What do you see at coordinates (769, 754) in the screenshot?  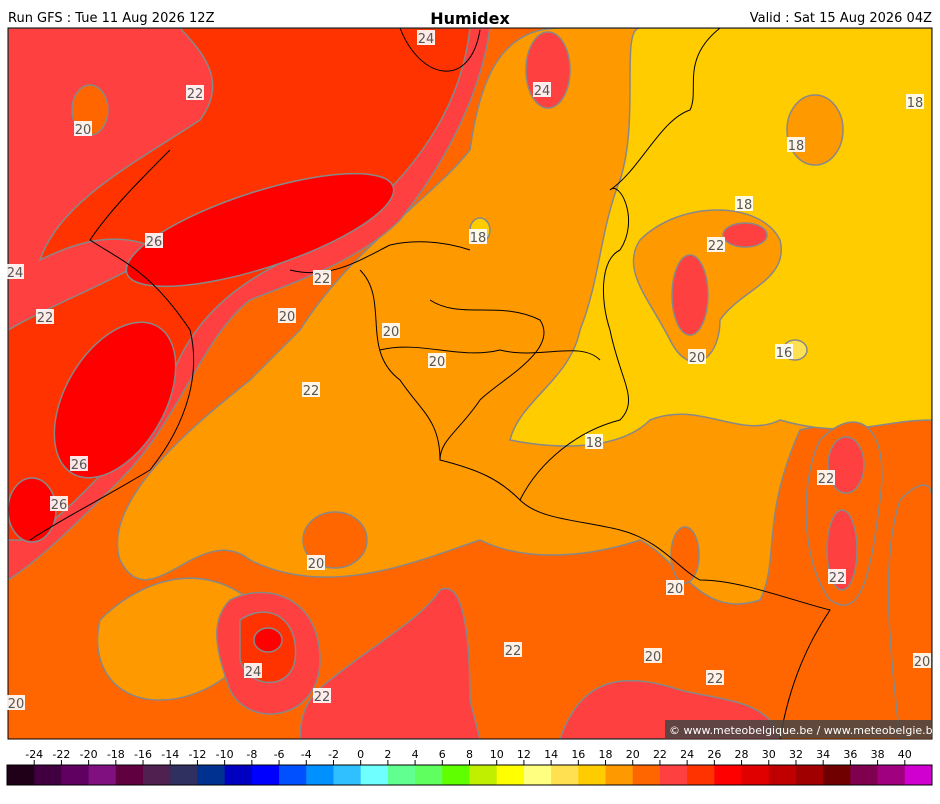 I see `colorbar-label: 30` at bounding box center [769, 754].